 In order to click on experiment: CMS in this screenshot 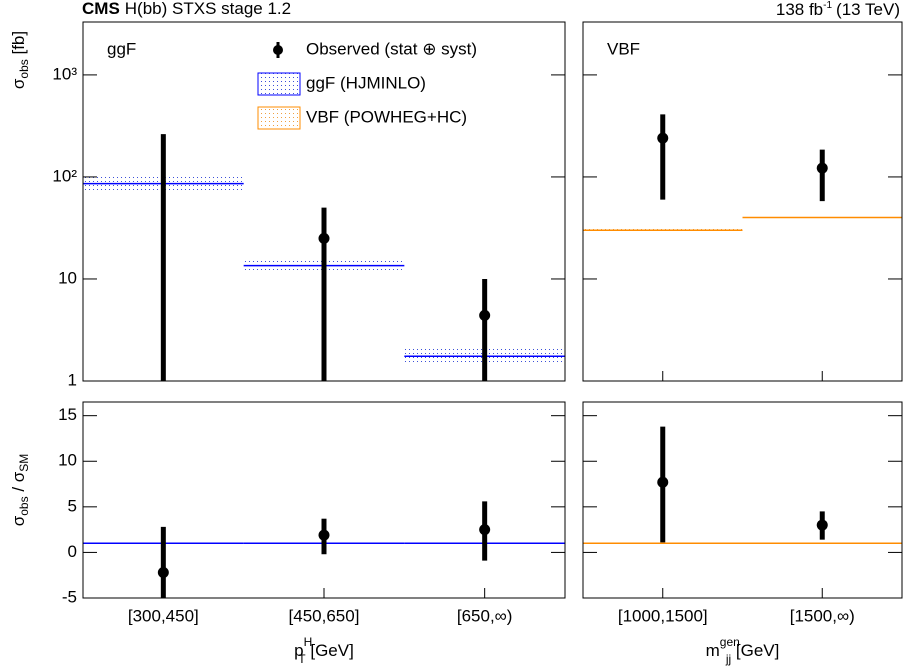, I will do `click(101, 9)`.